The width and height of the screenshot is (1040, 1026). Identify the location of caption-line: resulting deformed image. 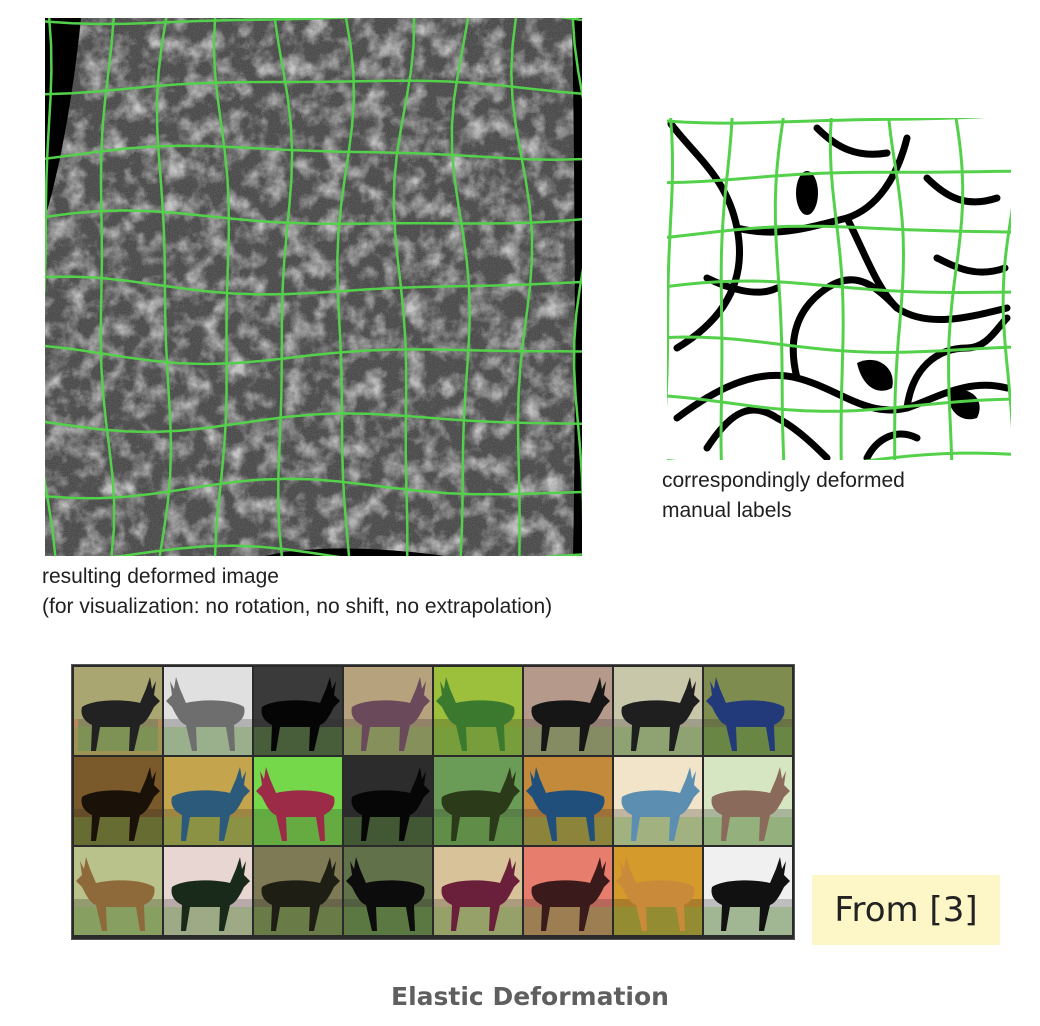
(160, 576).